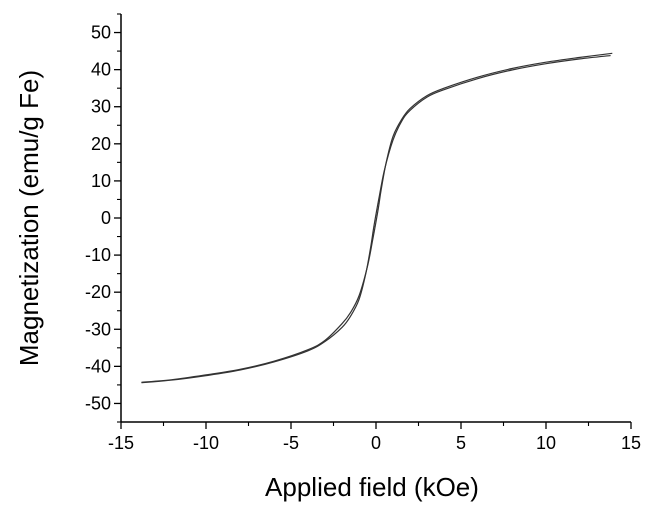 The height and width of the screenshot is (508, 651). Describe the element at coordinates (98, 403) in the screenshot. I see `y-tick-label: -50` at that location.